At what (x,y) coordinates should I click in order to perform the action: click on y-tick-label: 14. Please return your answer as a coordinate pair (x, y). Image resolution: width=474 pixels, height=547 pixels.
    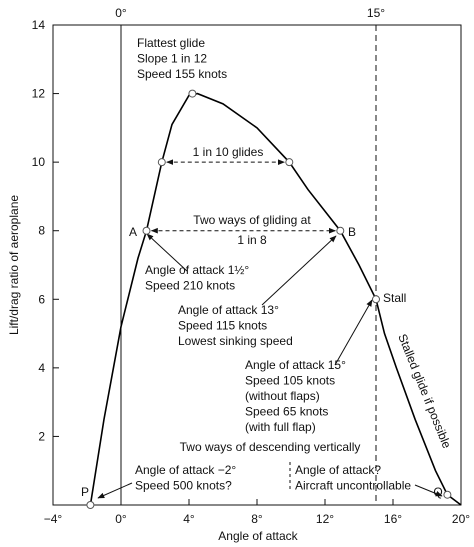
    Looking at the image, I should click on (39, 25).